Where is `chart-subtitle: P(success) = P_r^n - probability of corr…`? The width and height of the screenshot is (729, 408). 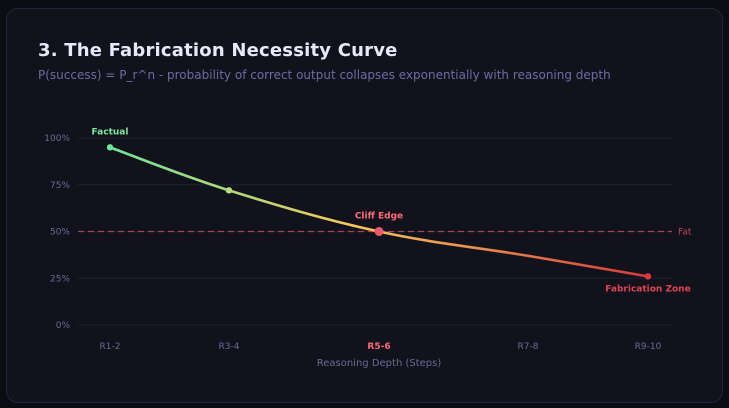 chart-subtitle: P(success) = P_r^n - probability of corr… is located at coordinates (324, 75).